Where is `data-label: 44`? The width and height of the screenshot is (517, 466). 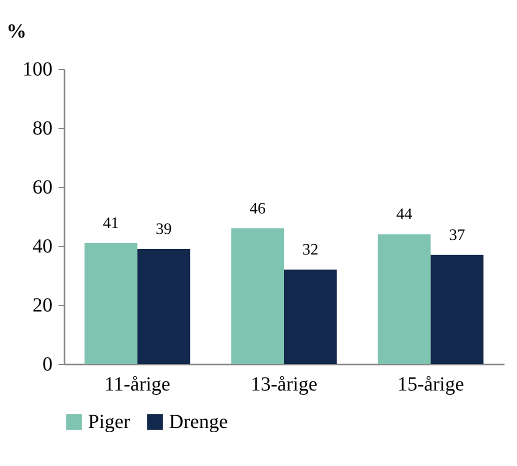
data-label: 44 is located at coordinates (404, 215).